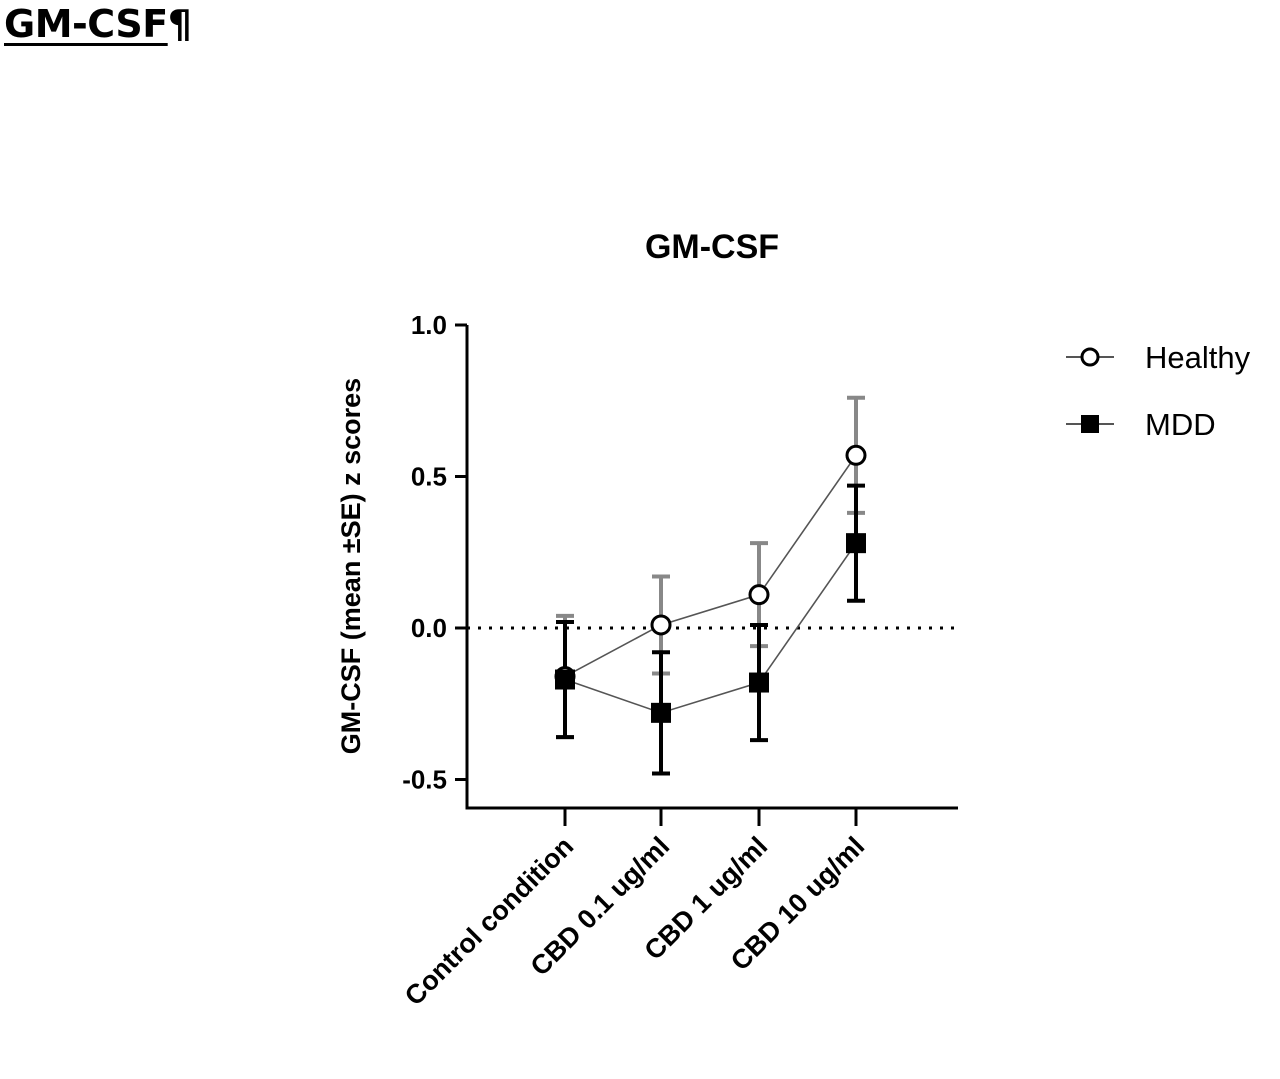 This screenshot has height=1079, width=1280. What do you see at coordinates (429, 477) in the screenshot?
I see `y-tick-label: 0.5` at bounding box center [429, 477].